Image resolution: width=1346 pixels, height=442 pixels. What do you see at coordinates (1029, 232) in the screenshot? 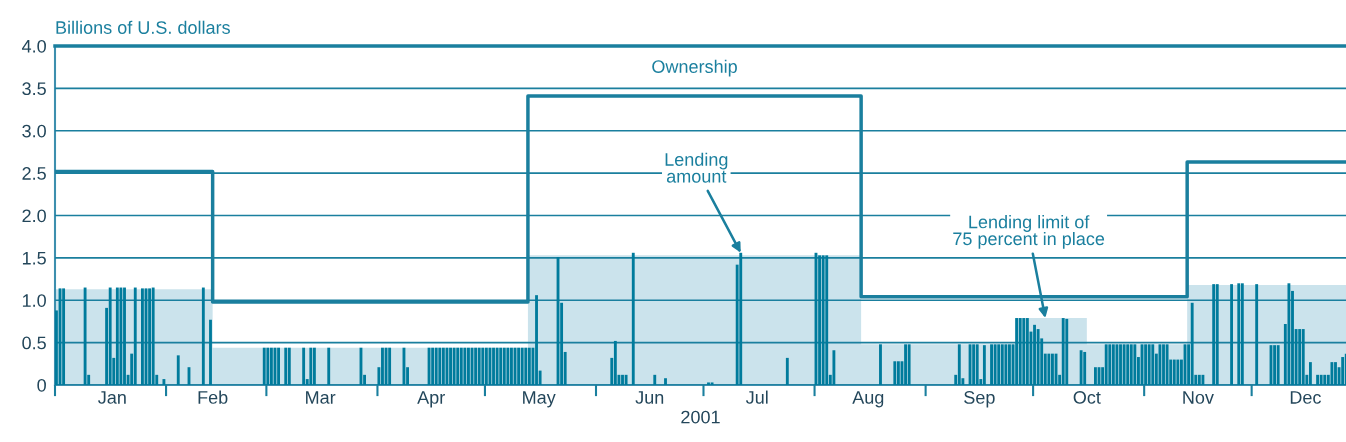
I see `annotation: Lending limit of 75 percent in place` at bounding box center [1029, 232].